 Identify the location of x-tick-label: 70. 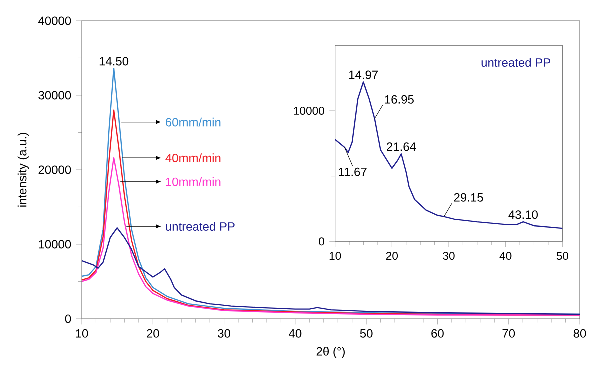
(509, 333).